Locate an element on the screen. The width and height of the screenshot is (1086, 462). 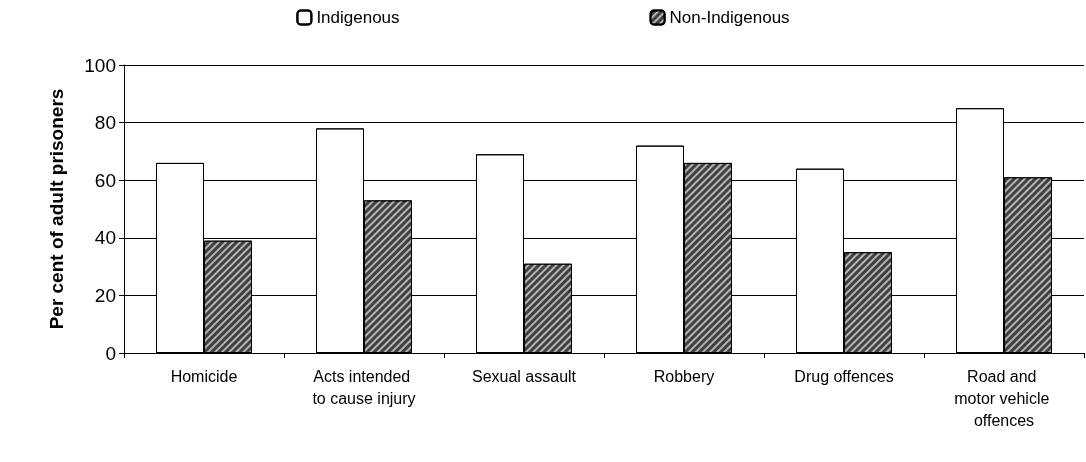
x-tick-label: Sexual assault is located at coordinates (524, 376).